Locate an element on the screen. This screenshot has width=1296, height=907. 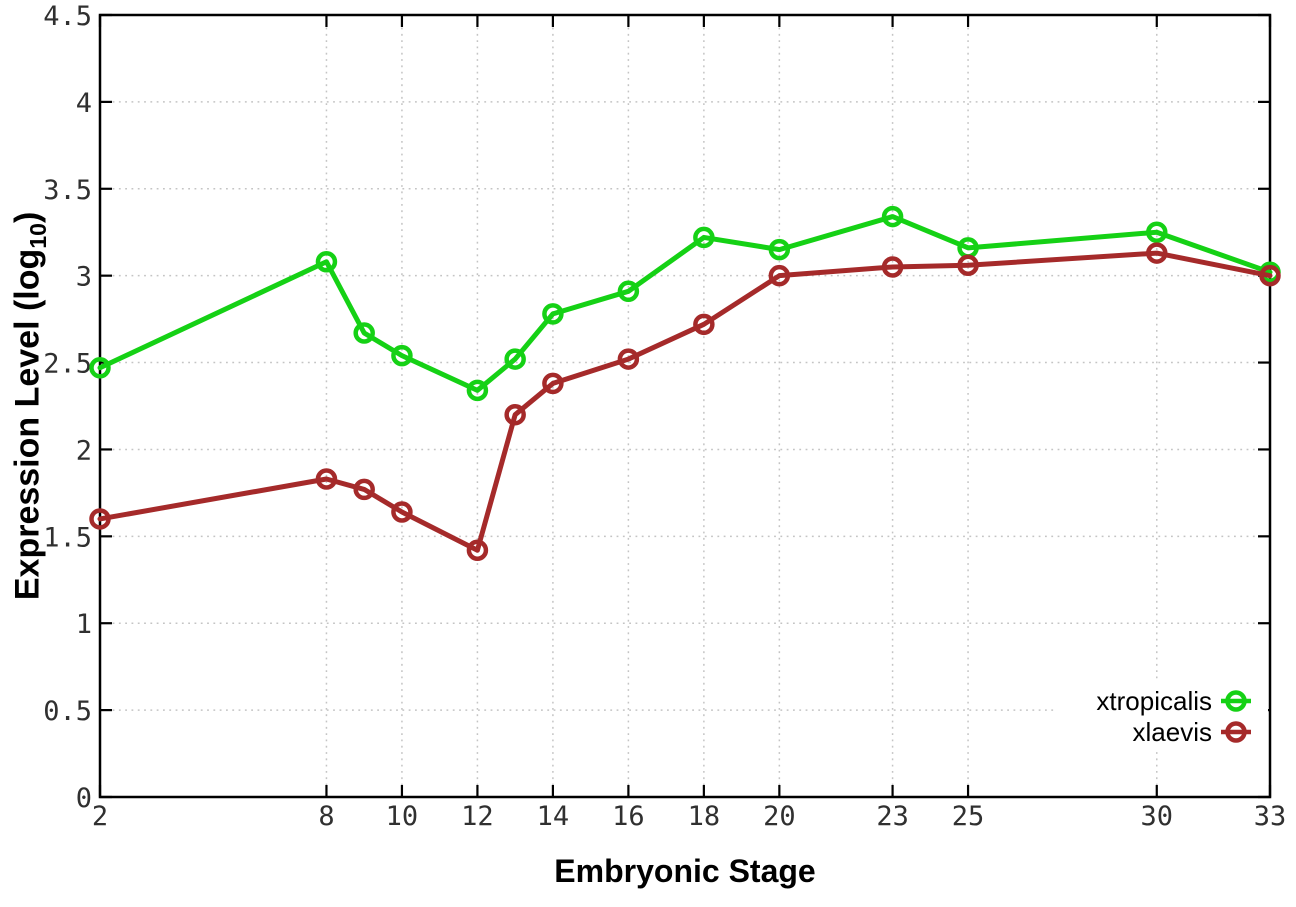
y-axis-title-wrap: Expression Level (log10) is located at coordinates (30, 406).